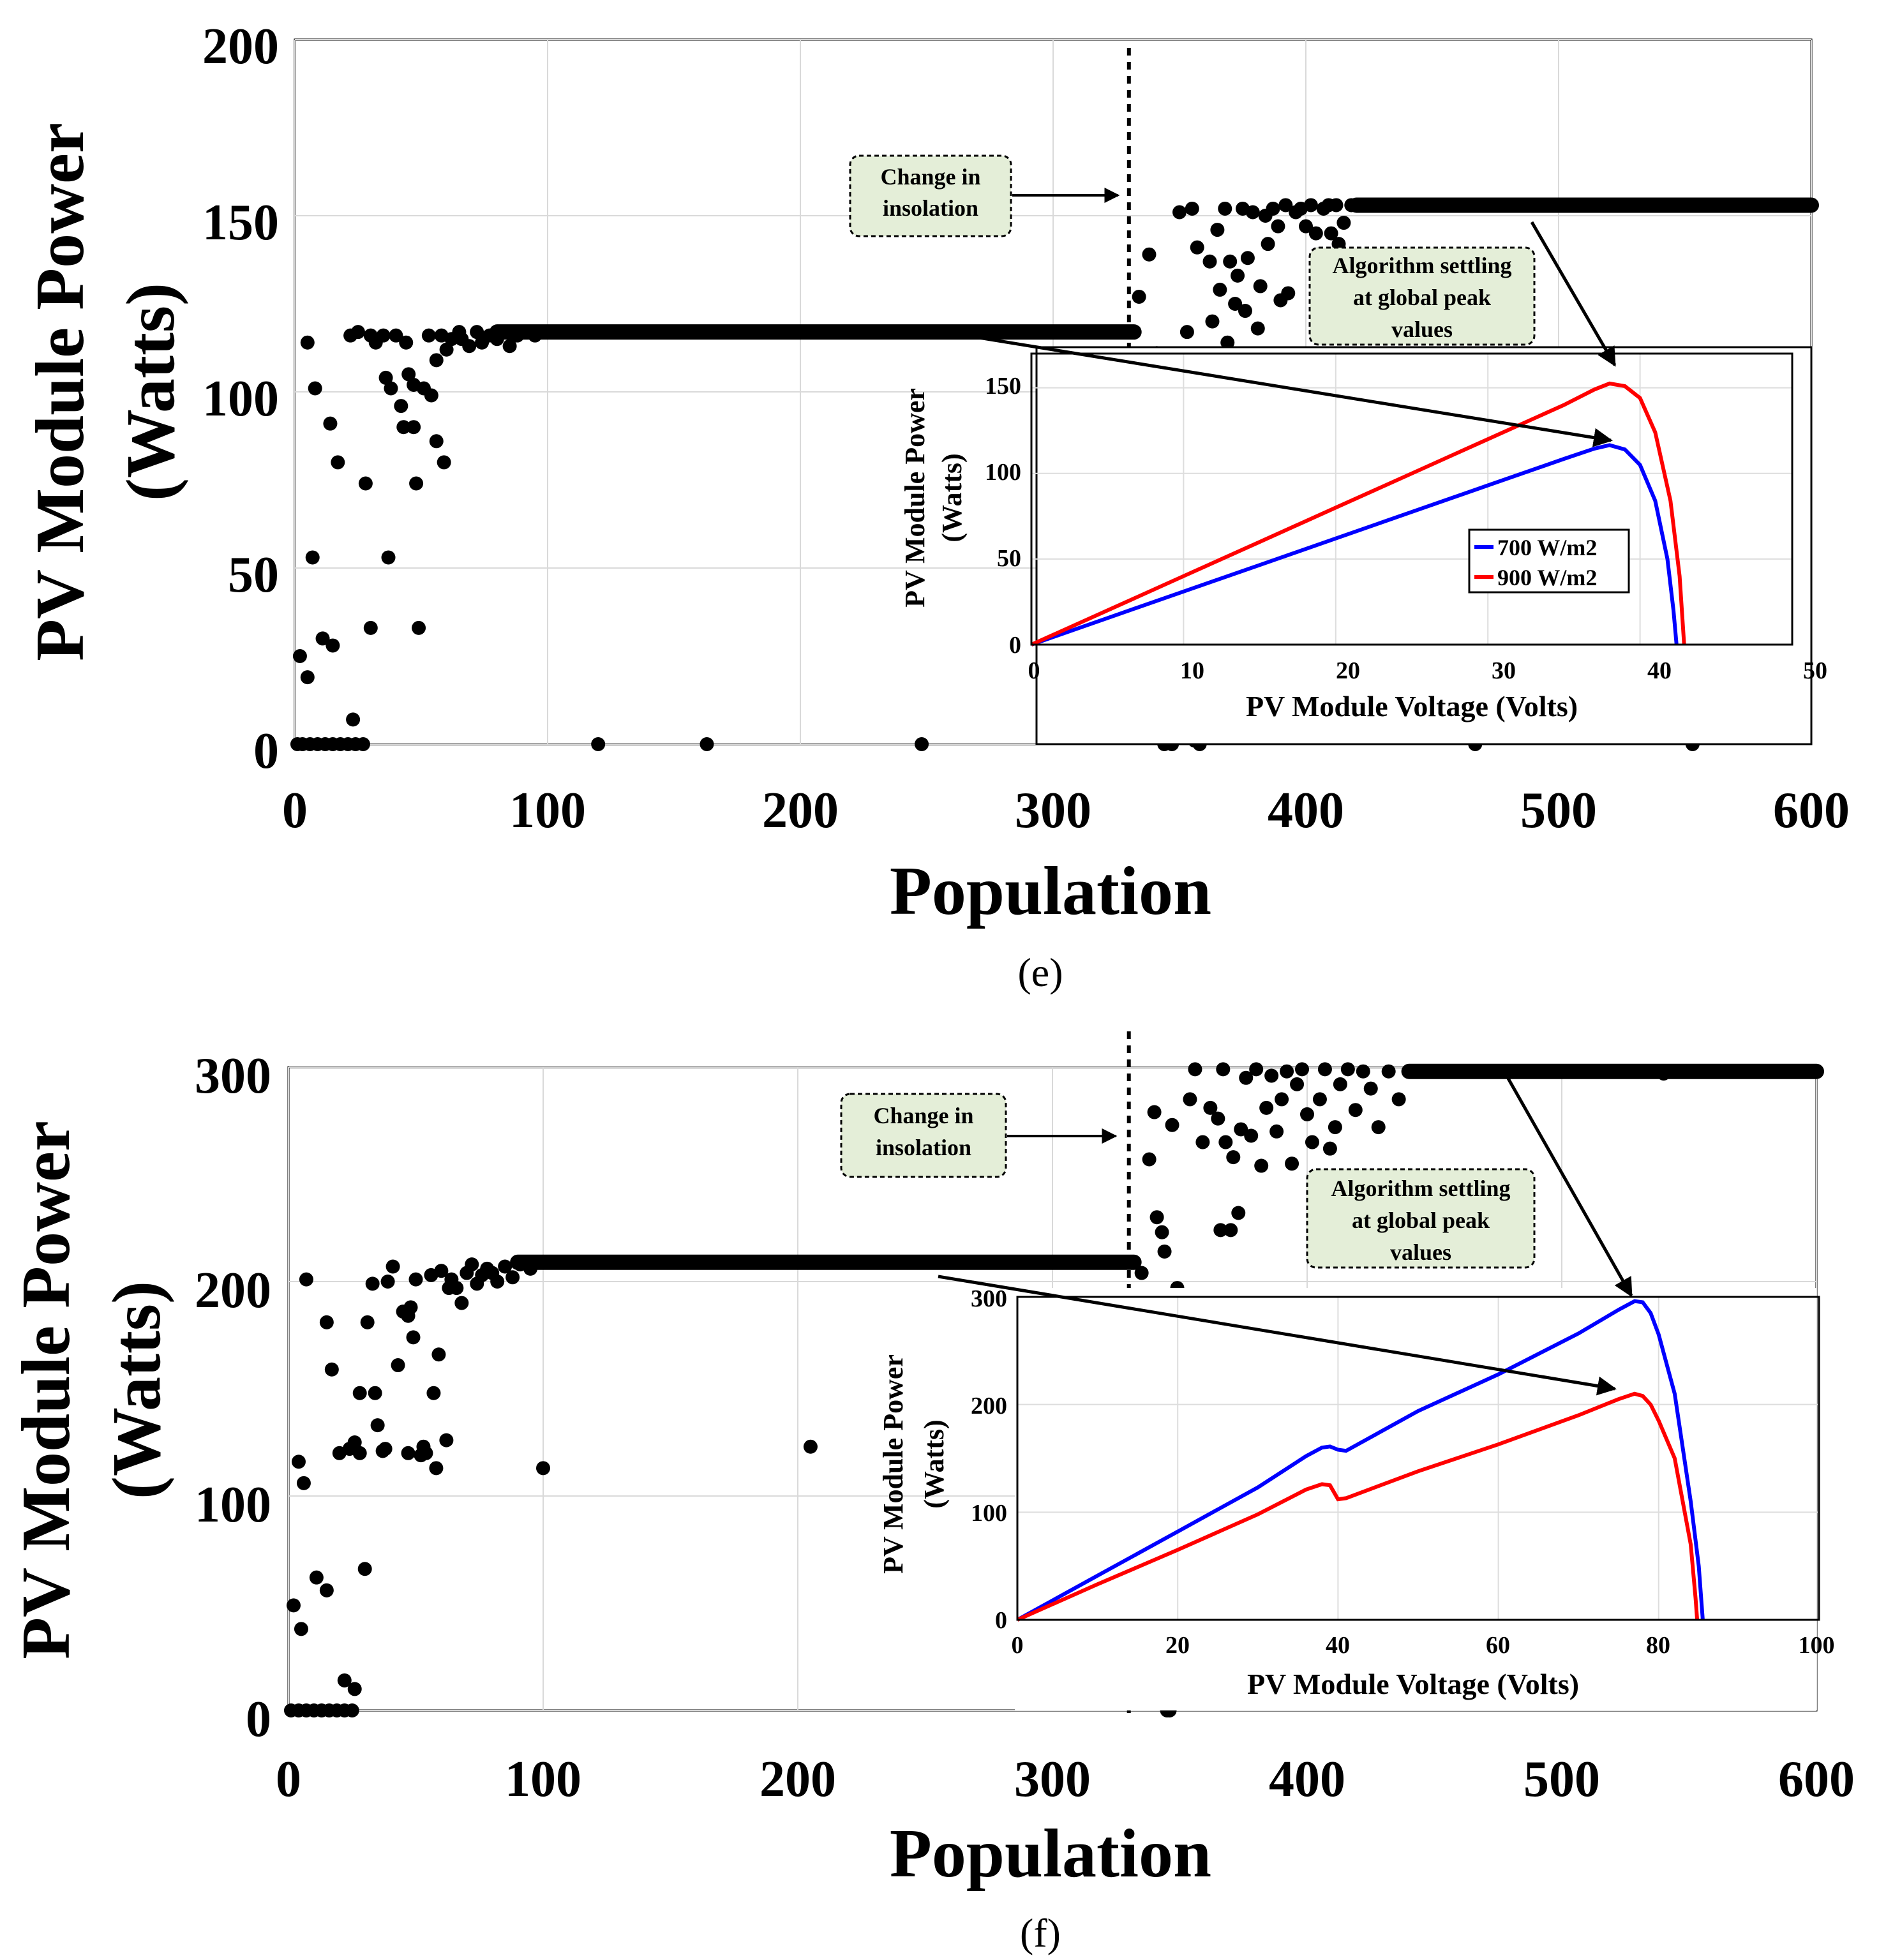 The width and height of the screenshot is (1879, 1960). What do you see at coordinates (1558, 811) in the screenshot?
I see `x-tick-e-500: 500` at bounding box center [1558, 811].